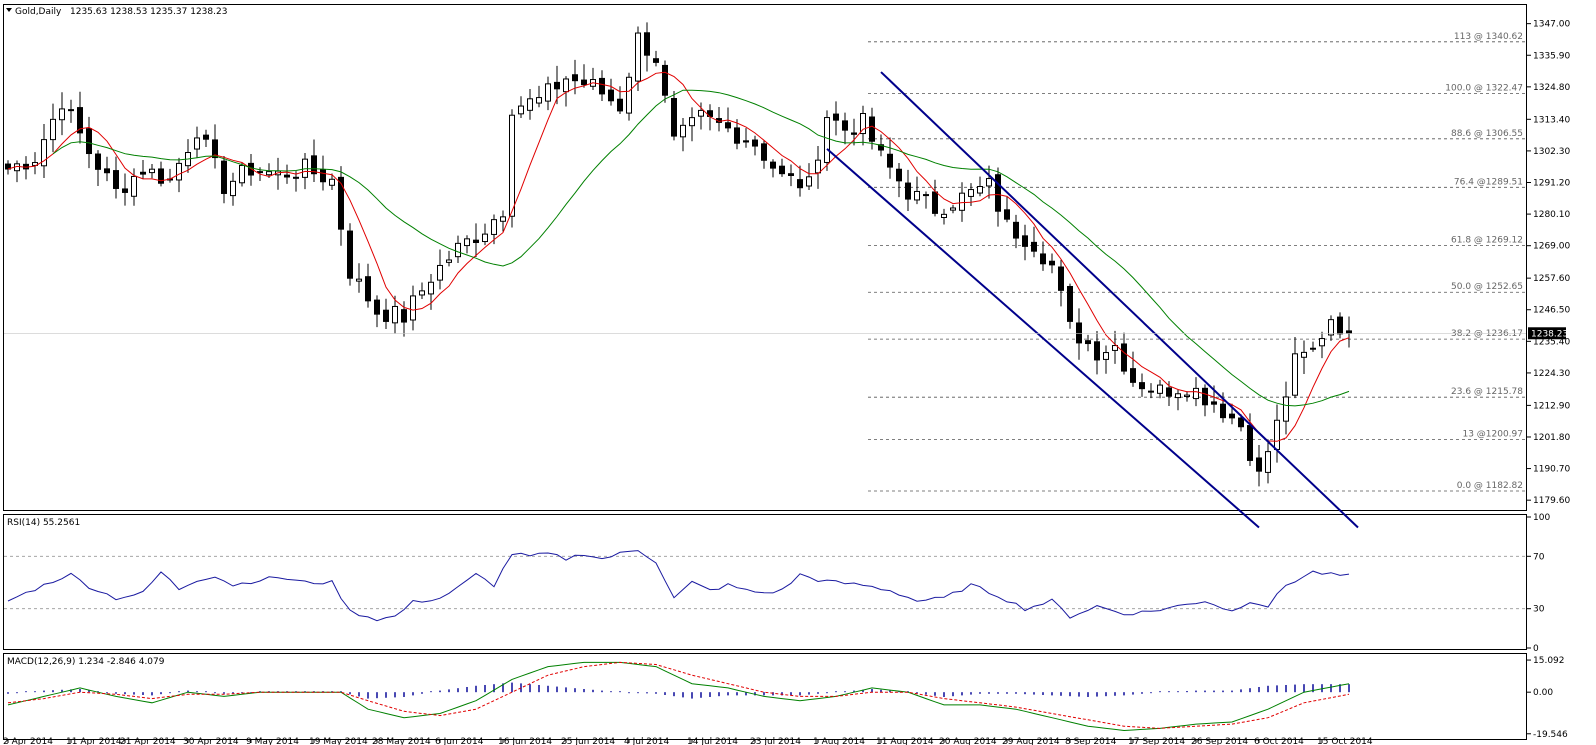 This screenshot has width=1596, height=745. I want to click on price-pane-ohlc: 1235.63 1238.53 1235.37 1238.23, so click(148, 12).